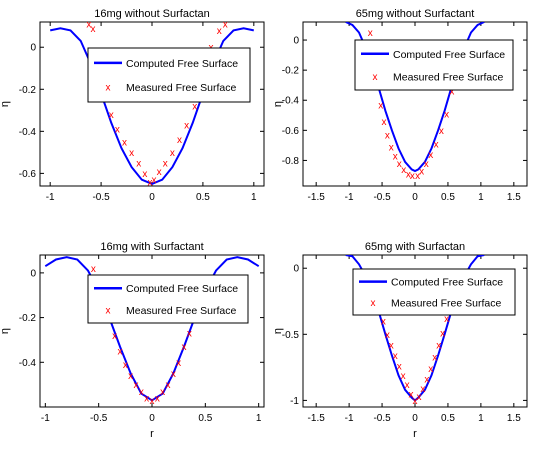 The image size is (535, 449). I want to click on chart-title: 16mg without Surfactan, so click(152, 14).